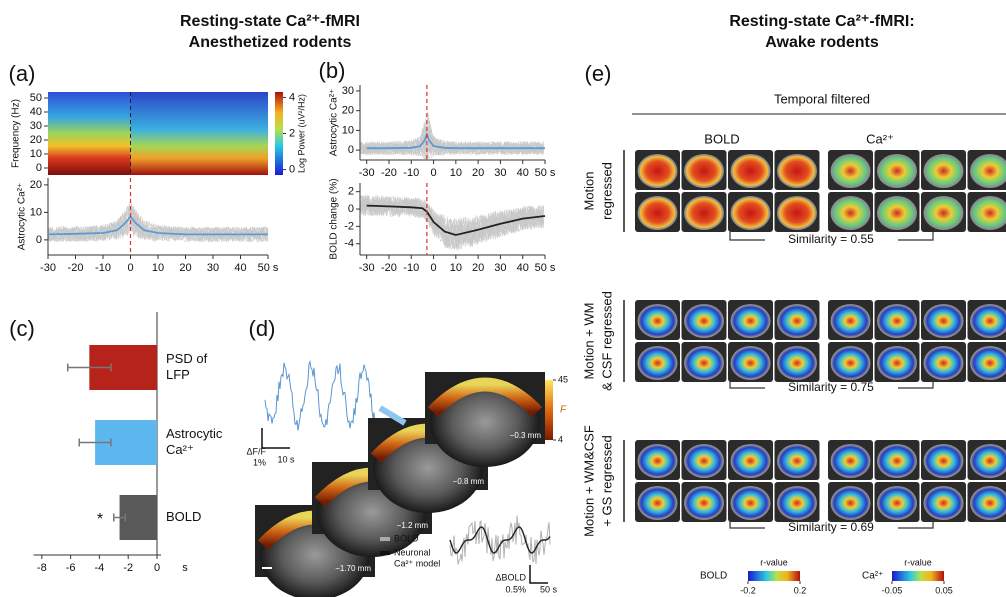 Image resolution: width=1006 pixels, height=597 pixels. I want to click on colorbar-name: BOLD, so click(713, 576).